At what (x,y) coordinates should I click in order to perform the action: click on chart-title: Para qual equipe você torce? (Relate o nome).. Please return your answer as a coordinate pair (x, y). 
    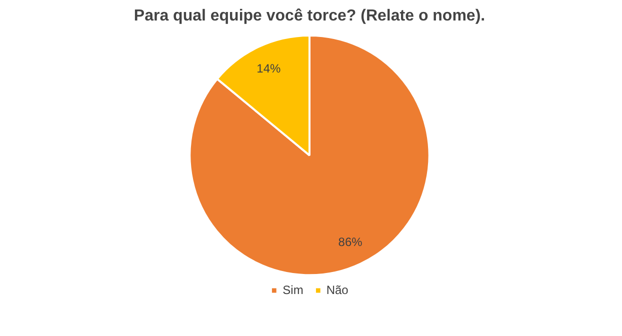
    Looking at the image, I should click on (310, 16).